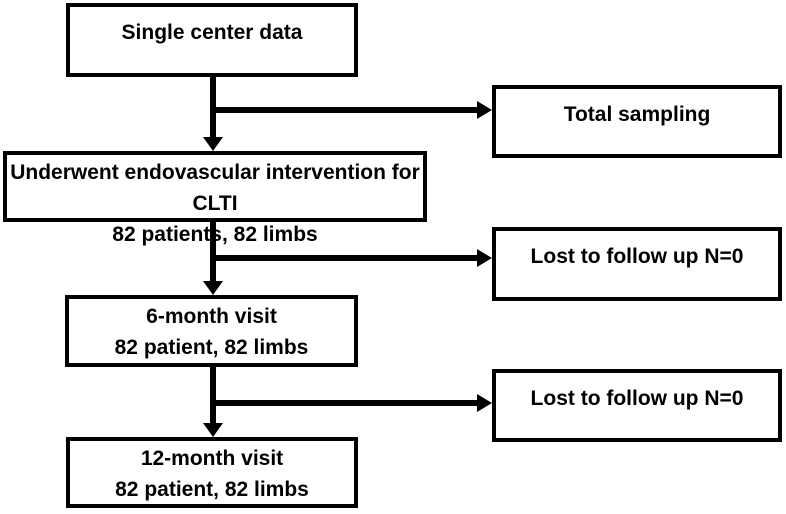 This screenshot has width=786, height=514. I want to click on node-12-month-visit-line2: 82 patient, 82 limbs, so click(212, 489).